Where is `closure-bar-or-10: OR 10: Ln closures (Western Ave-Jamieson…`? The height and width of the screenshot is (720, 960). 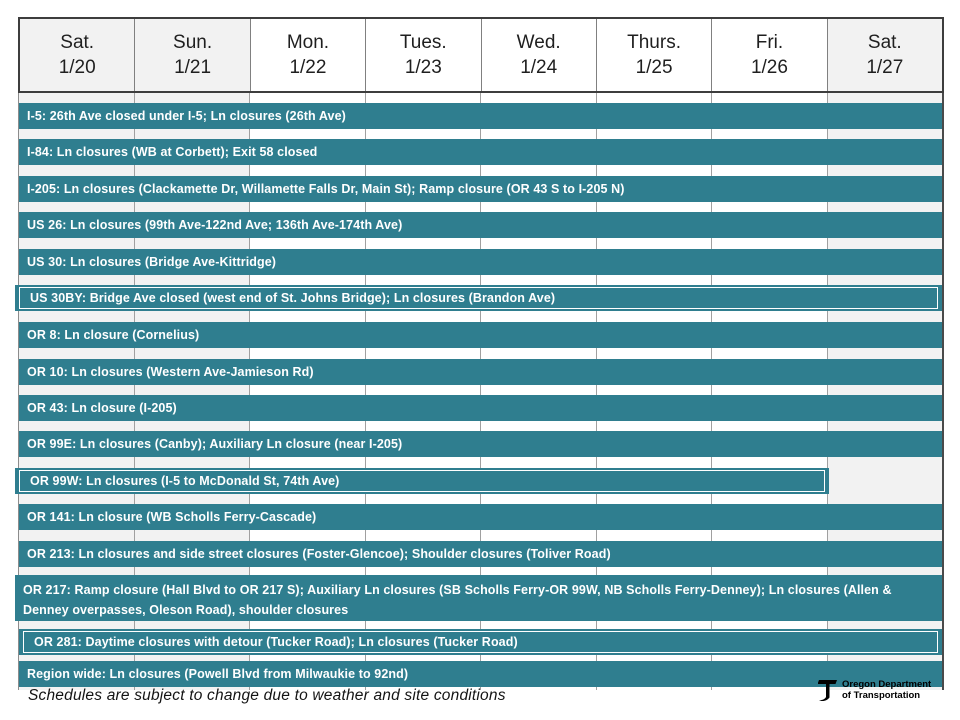
closure-bar-or-10: OR 10: Ln closures (Western Ave-Jamieson… is located at coordinates (480, 372).